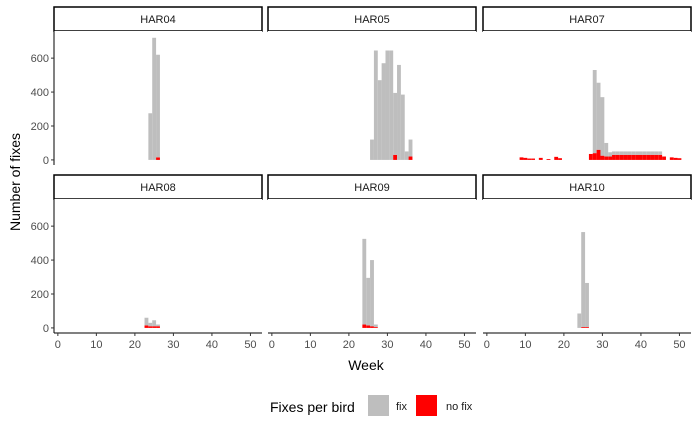 The height and width of the screenshot is (432, 700). Describe the element at coordinates (621, 153) in the screenshot. I see `bar-fix-har07-w35` at that location.